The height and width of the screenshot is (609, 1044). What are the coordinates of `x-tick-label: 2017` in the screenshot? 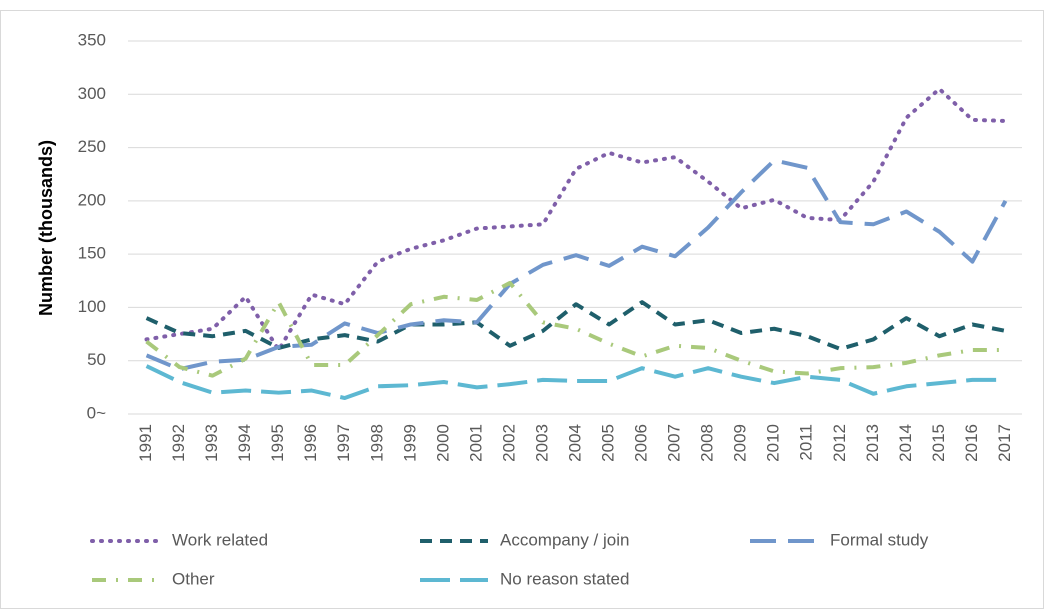 It's located at (1004, 443).